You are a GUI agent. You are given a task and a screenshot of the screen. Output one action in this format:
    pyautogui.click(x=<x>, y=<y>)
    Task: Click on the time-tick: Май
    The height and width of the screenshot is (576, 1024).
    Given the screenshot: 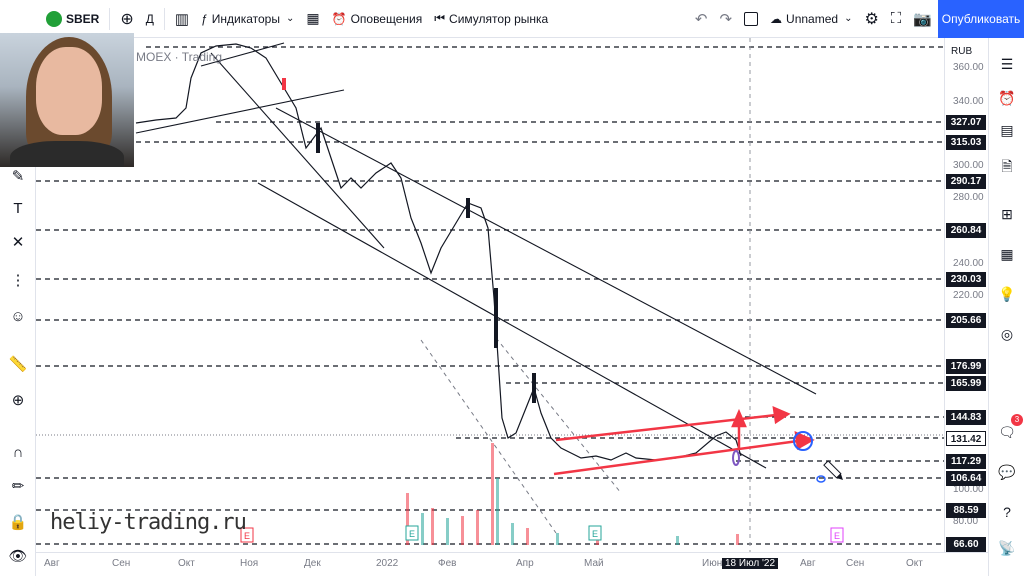 What is the action you would take?
    pyautogui.click(x=594, y=563)
    